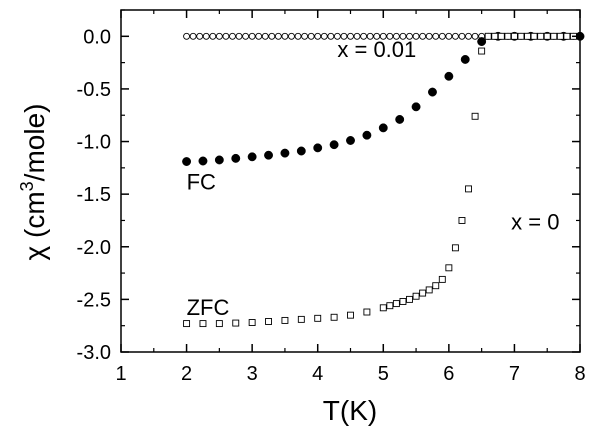  I want to click on x-tick-label: 1, so click(120, 374).